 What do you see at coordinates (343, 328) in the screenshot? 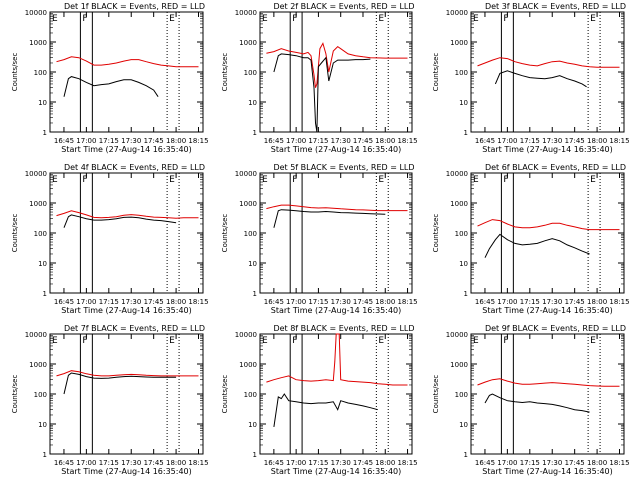
I see `chart-title: Det 8f BLACK = Events, RED = LLD` at bounding box center [343, 328].